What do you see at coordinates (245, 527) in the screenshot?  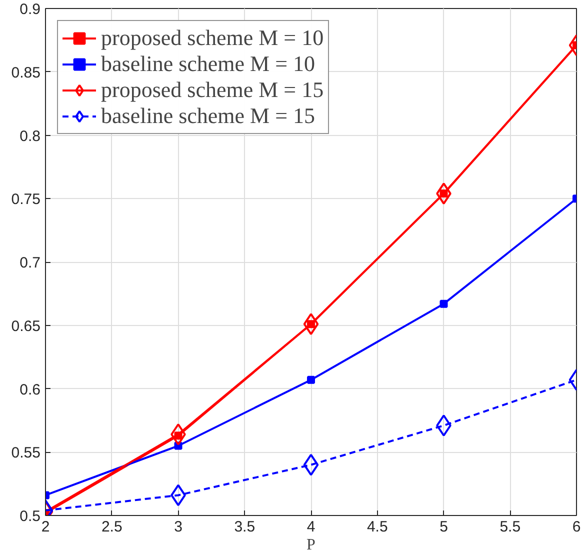 I see `x-tick-label: 3.5` at bounding box center [245, 527].